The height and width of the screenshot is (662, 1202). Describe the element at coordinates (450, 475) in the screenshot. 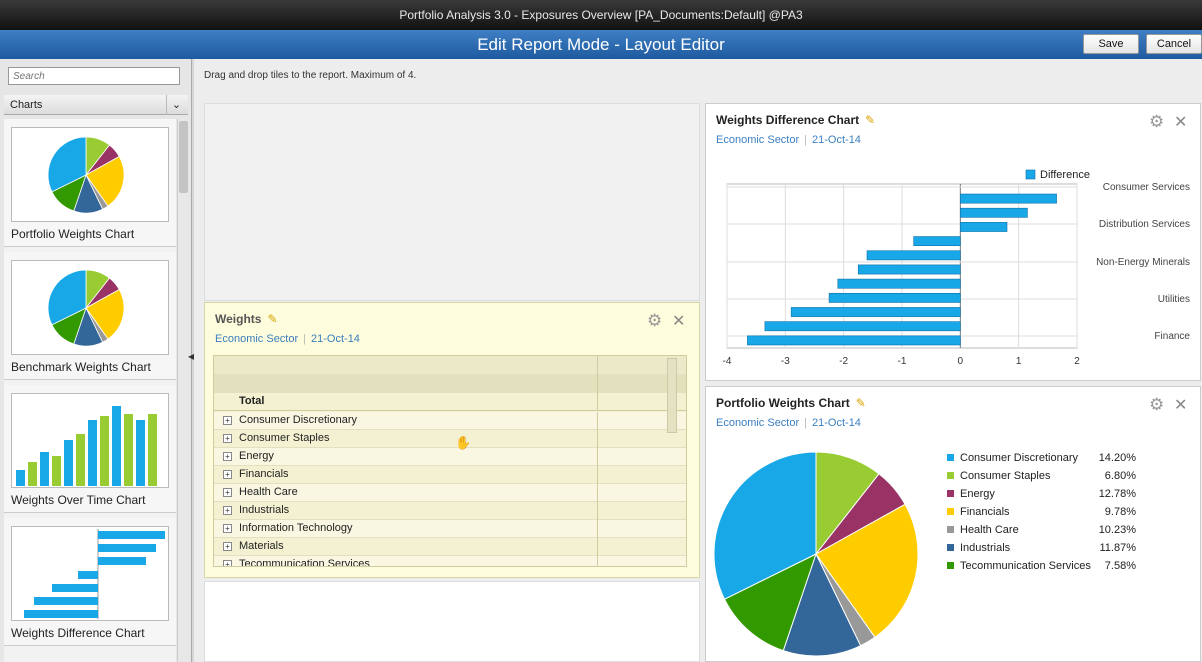

I see `table-row: + Financials` at that location.